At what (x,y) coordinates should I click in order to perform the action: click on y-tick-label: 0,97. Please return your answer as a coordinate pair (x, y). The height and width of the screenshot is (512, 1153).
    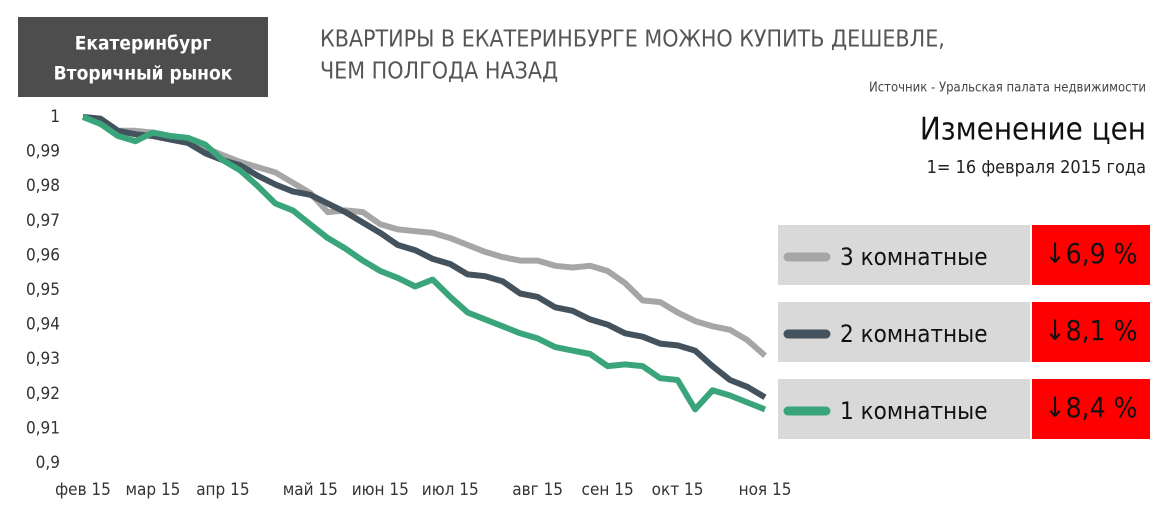
    Looking at the image, I should click on (43, 221).